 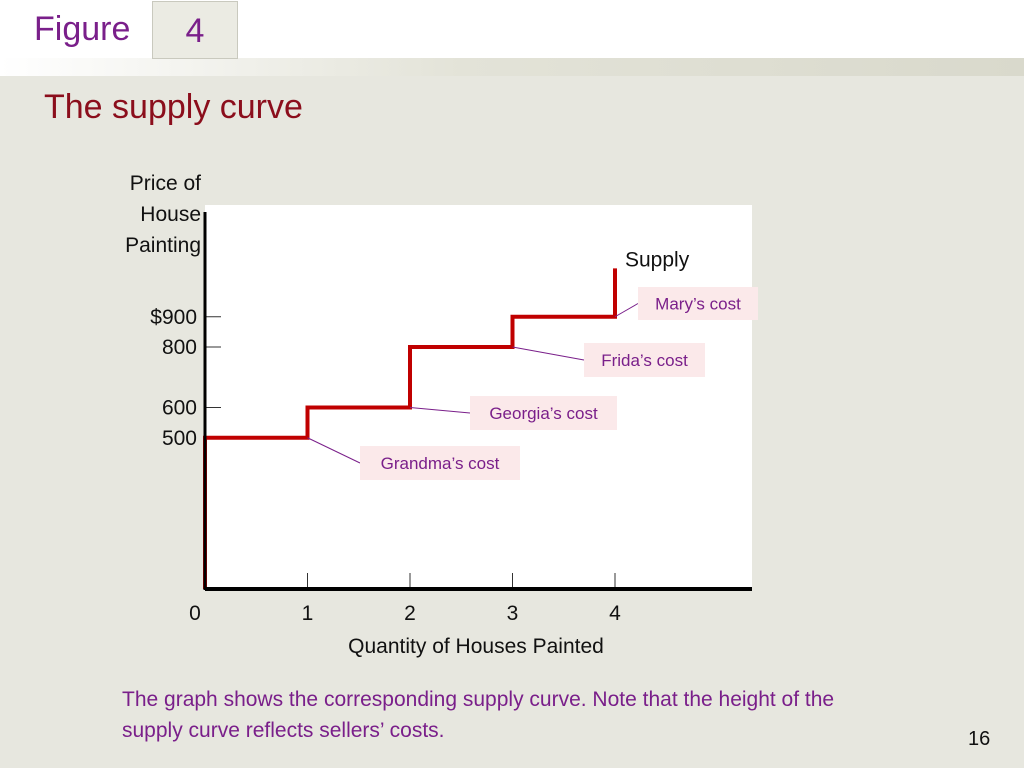 What do you see at coordinates (195, 613) in the screenshot?
I see `x-tick-label: 0` at bounding box center [195, 613].